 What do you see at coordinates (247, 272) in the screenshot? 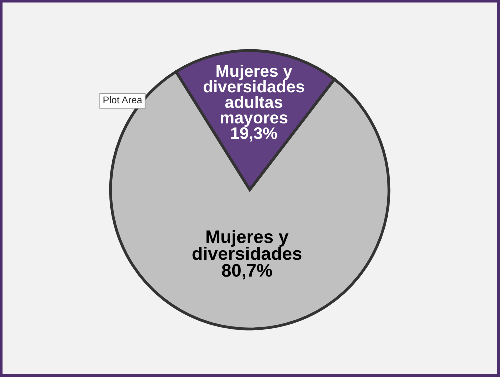
I see `data-label: 80,7%` at bounding box center [247, 272].